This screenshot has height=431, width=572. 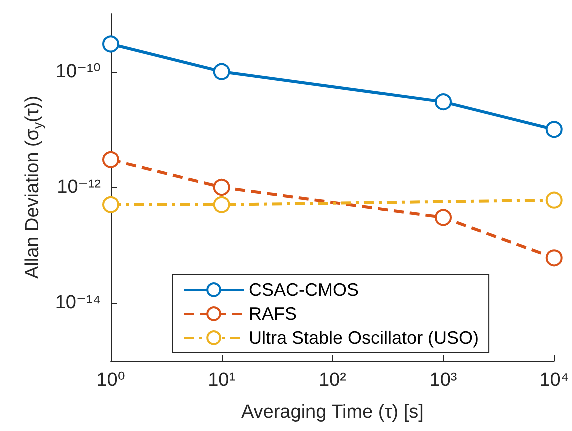 I want to click on x-axis-title: Averaging Time (τ) [s], so click(x=332, y=412).